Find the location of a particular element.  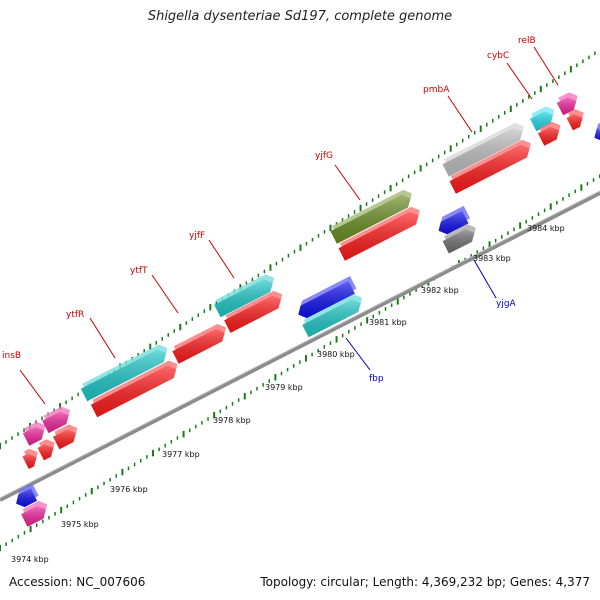

gene-insB-red-a-shade is located at coordinates (45, 452).